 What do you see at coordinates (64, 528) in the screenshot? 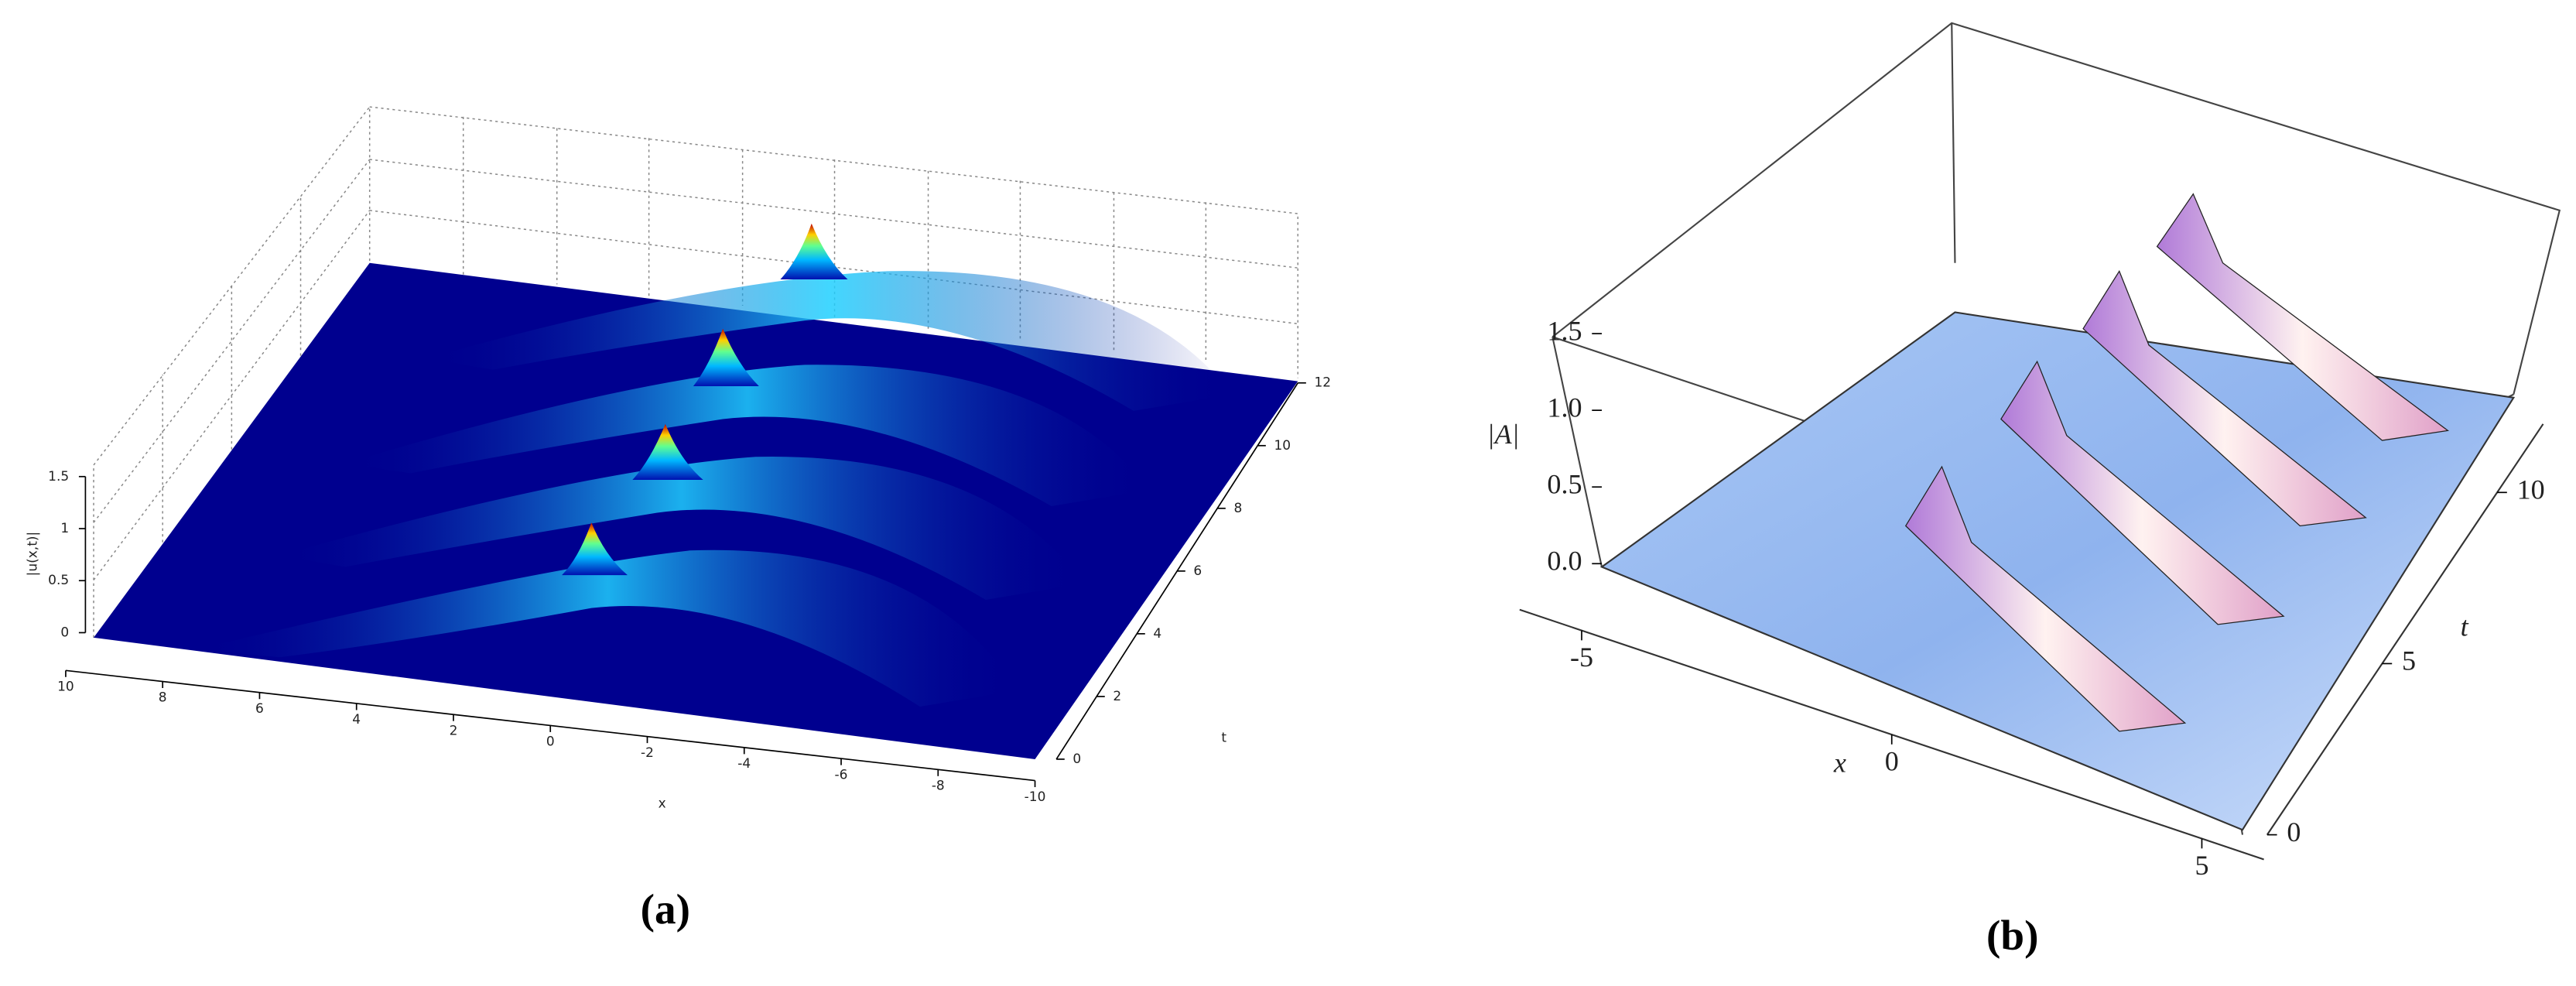
I see `z-tick-label: 1` at bounding box center [64, 528].